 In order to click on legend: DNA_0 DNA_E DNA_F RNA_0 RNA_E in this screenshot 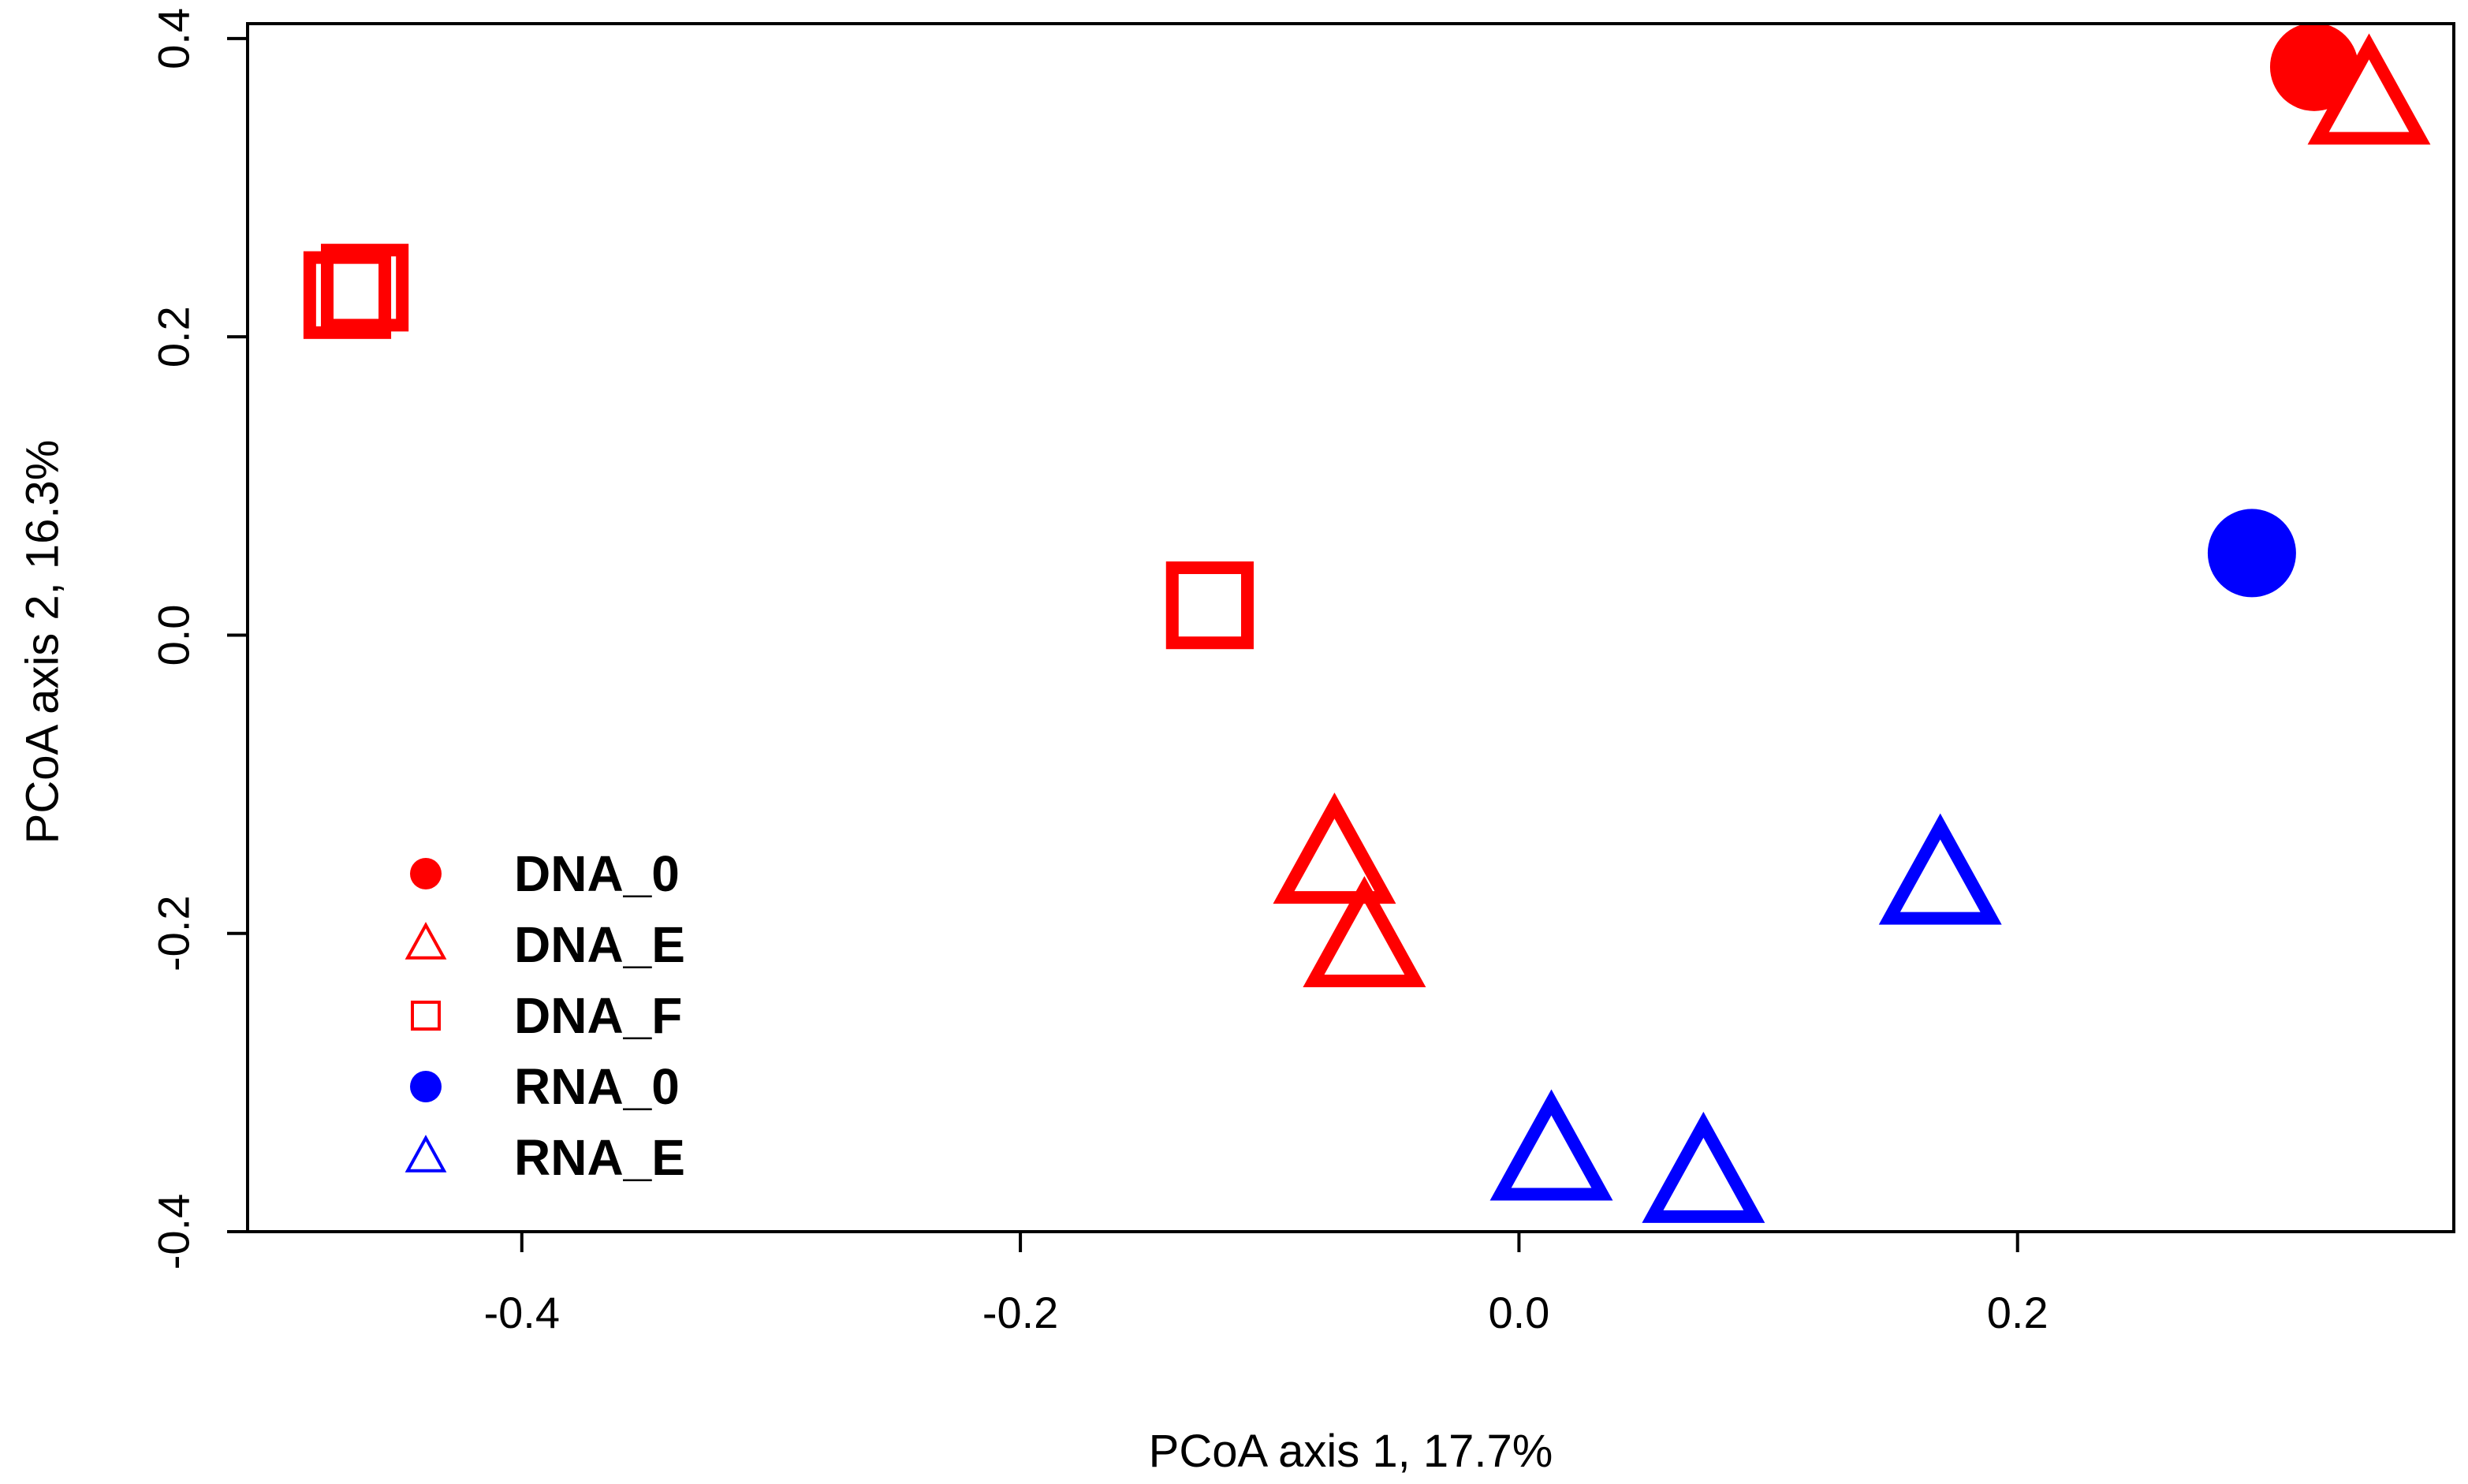, I will do `click(544, 1016)`.